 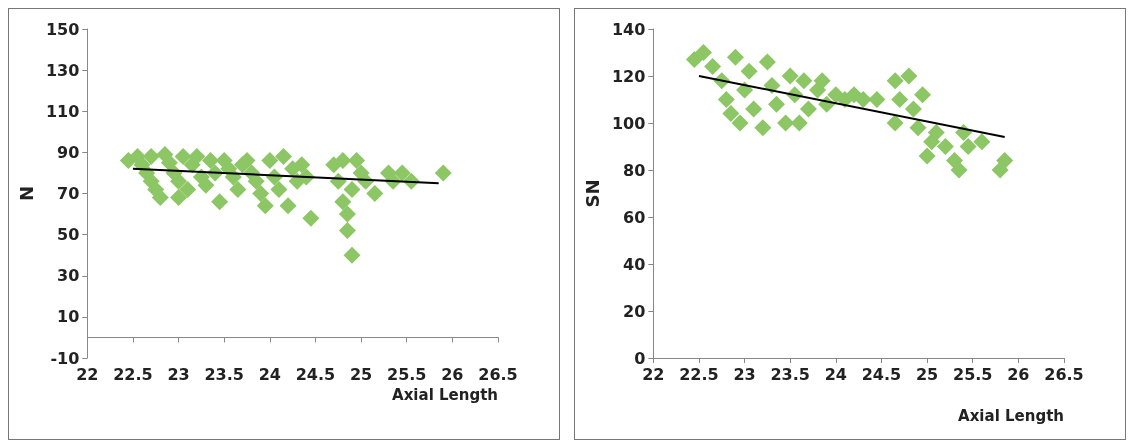 What do you see at coordinates (68, 152) in the screenshot?
I see `y-tick-label: 90` at bounding box center [68, 152].